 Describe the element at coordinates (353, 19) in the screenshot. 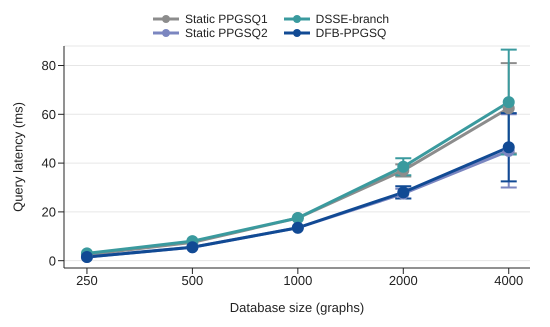

I see `legend-label: DSSE-branch` at that location.